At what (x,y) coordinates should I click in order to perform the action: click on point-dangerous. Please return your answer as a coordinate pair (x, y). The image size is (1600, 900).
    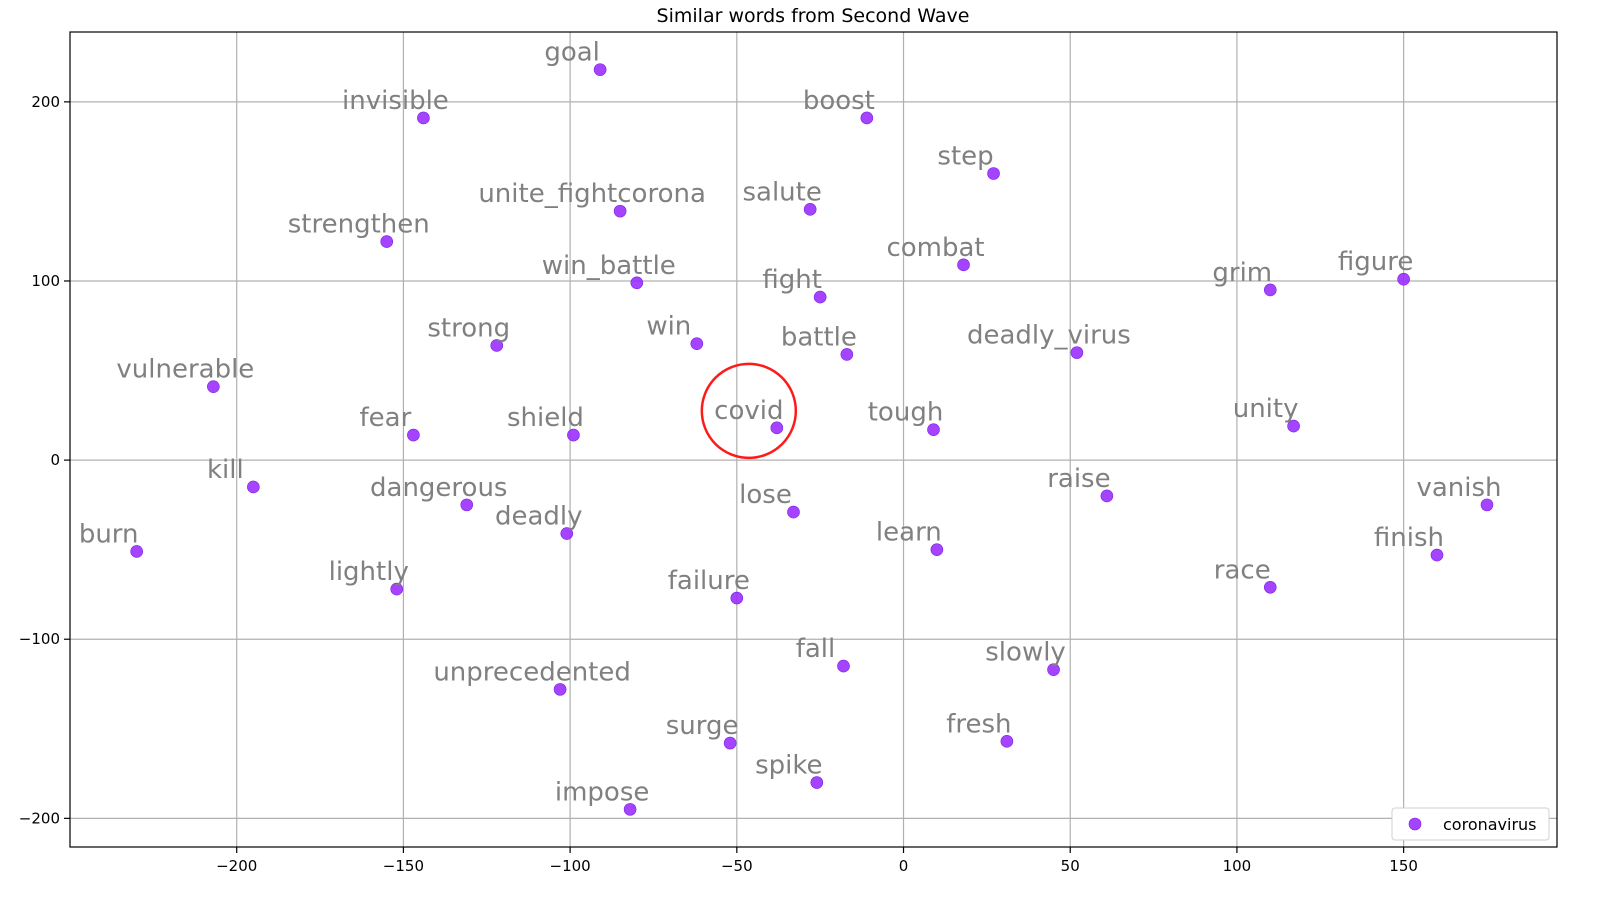
    Looking at the image, I should click on (467, 505).